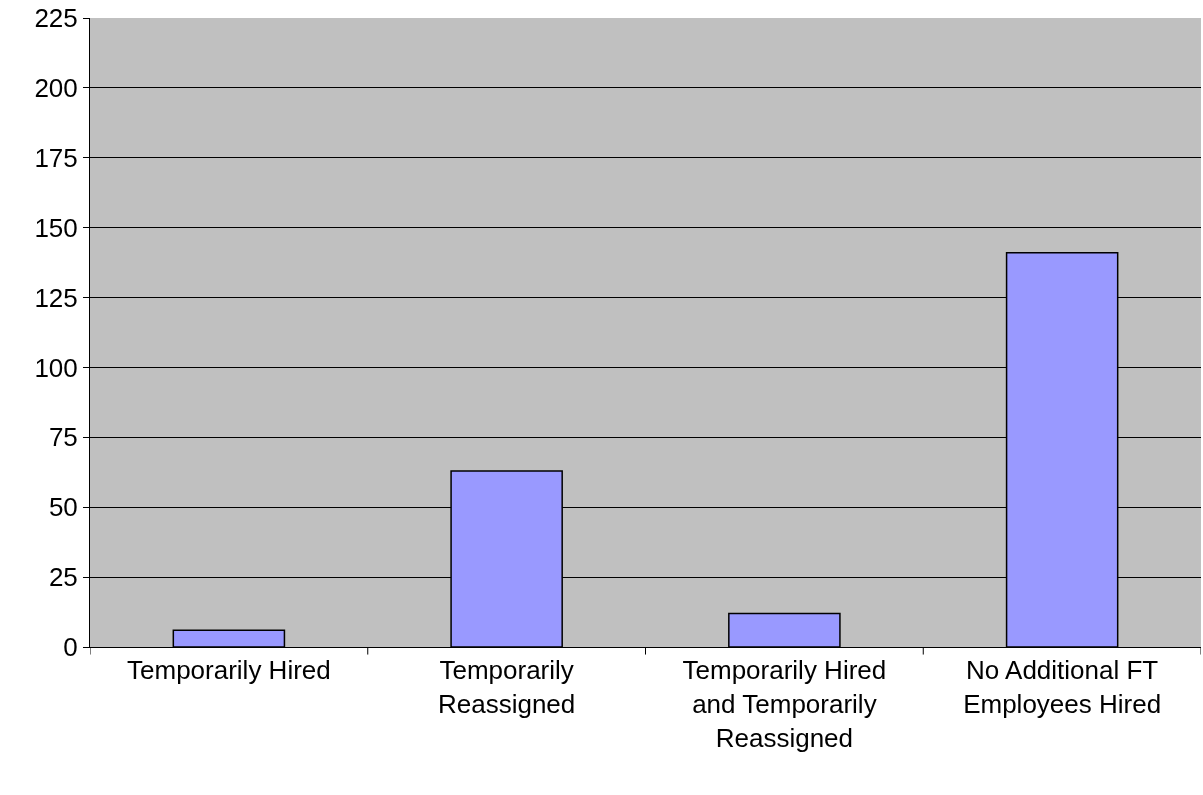 The width and height of the screenshot is (1203, 795). I want to click on x-tick-label: Temporarily Hired and Temporarily Reassigned, so click(784, 704).